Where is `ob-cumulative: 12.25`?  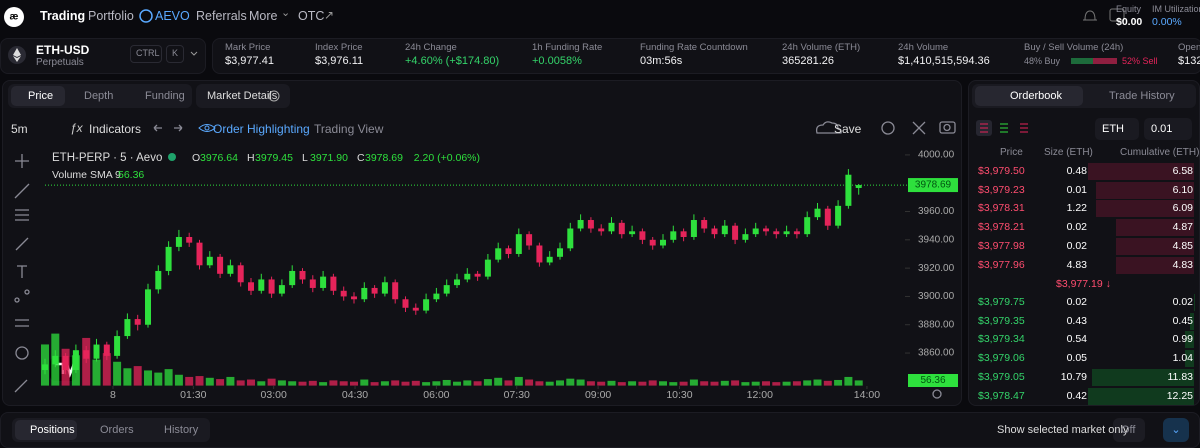 ob-cumulative: 12.25 is located at coordinates (1163, 396).